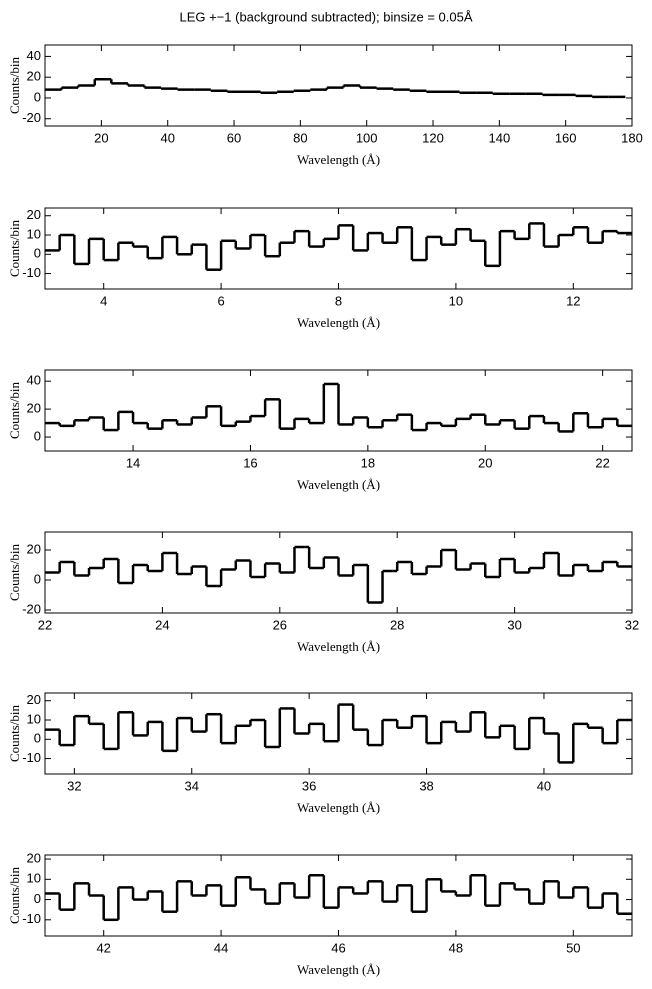 The width and height of the screenshot is (652, 989). What do you see at coordinates (234, 137) in the screenshot?
I see `x-tick-label: 60` at bounding box center [234, 137].